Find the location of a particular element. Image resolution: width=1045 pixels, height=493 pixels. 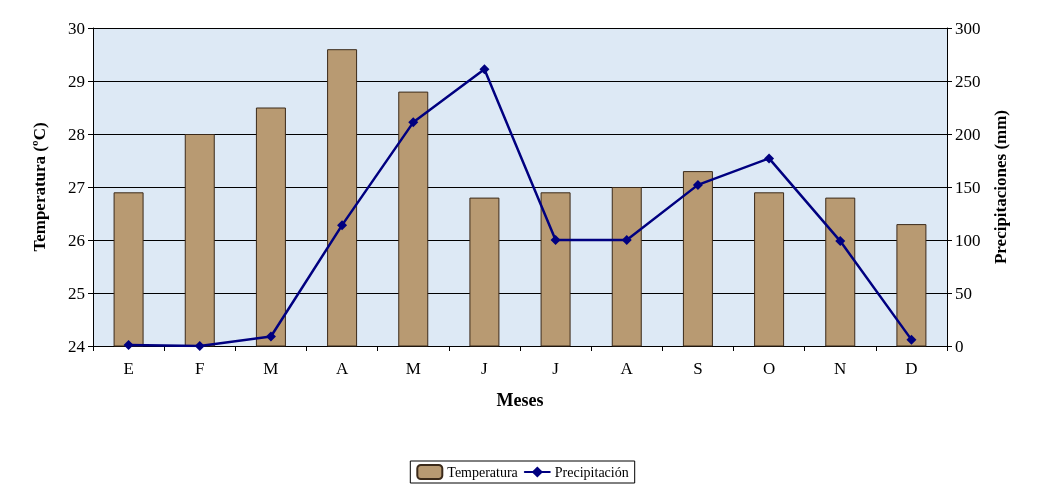

y-tick-label: 29 is located at coordinates (76, 81).